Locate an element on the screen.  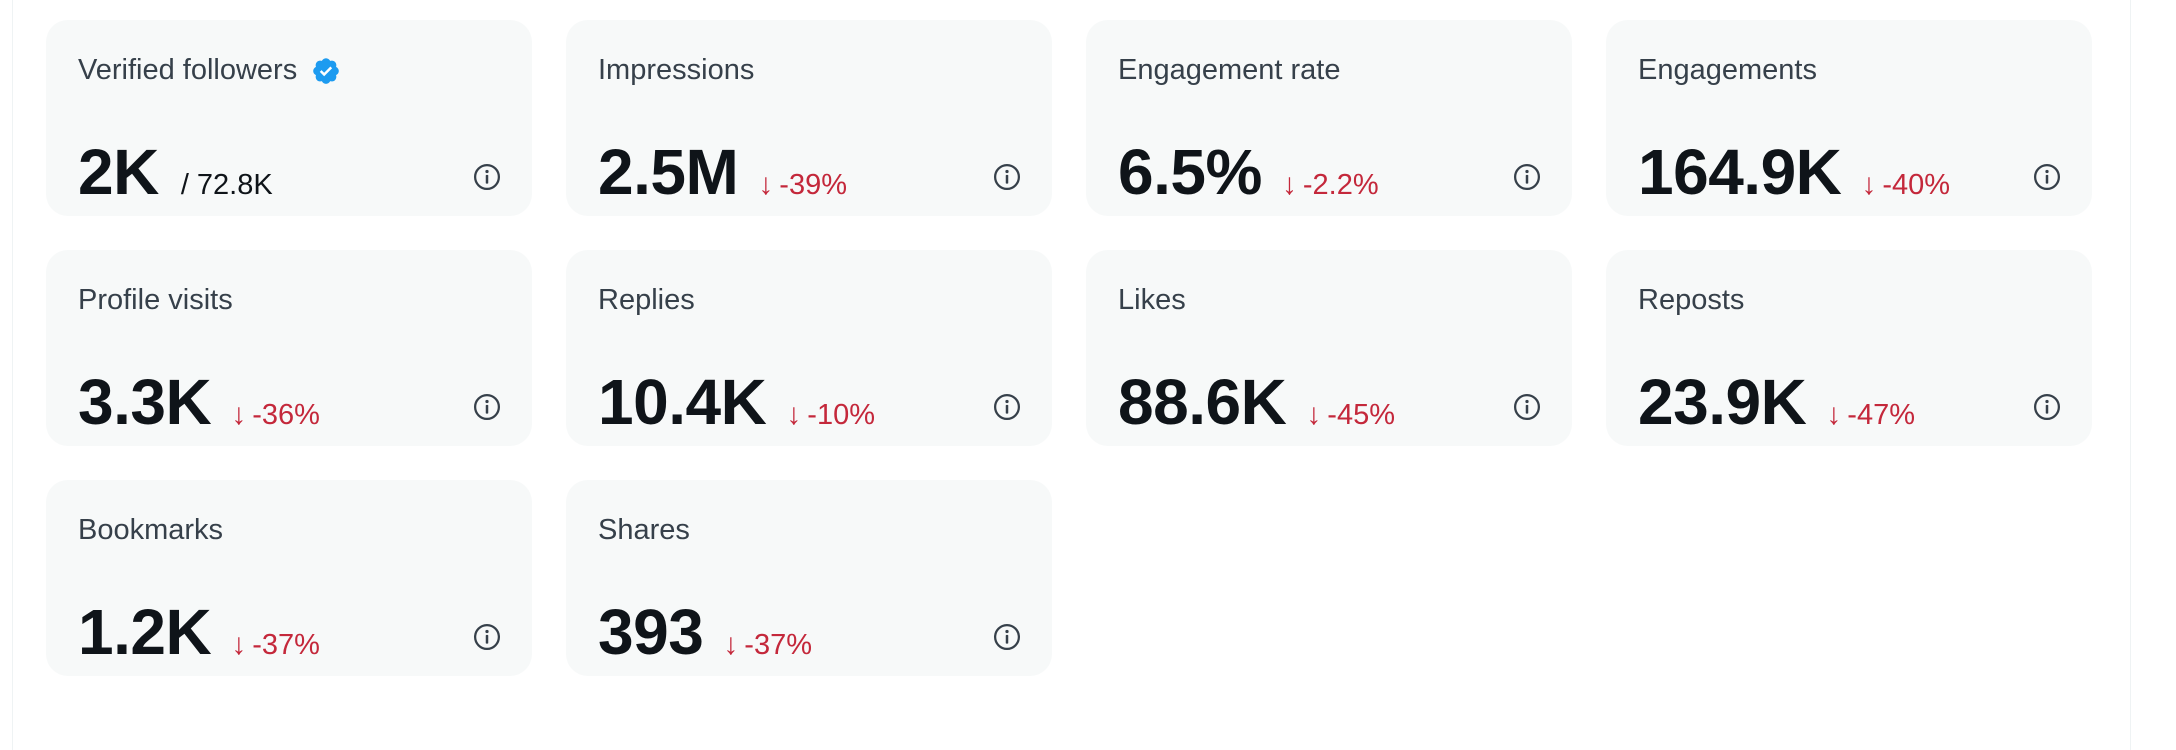
metric-title-row: Bookmarks is located at coordinates (150, 530).